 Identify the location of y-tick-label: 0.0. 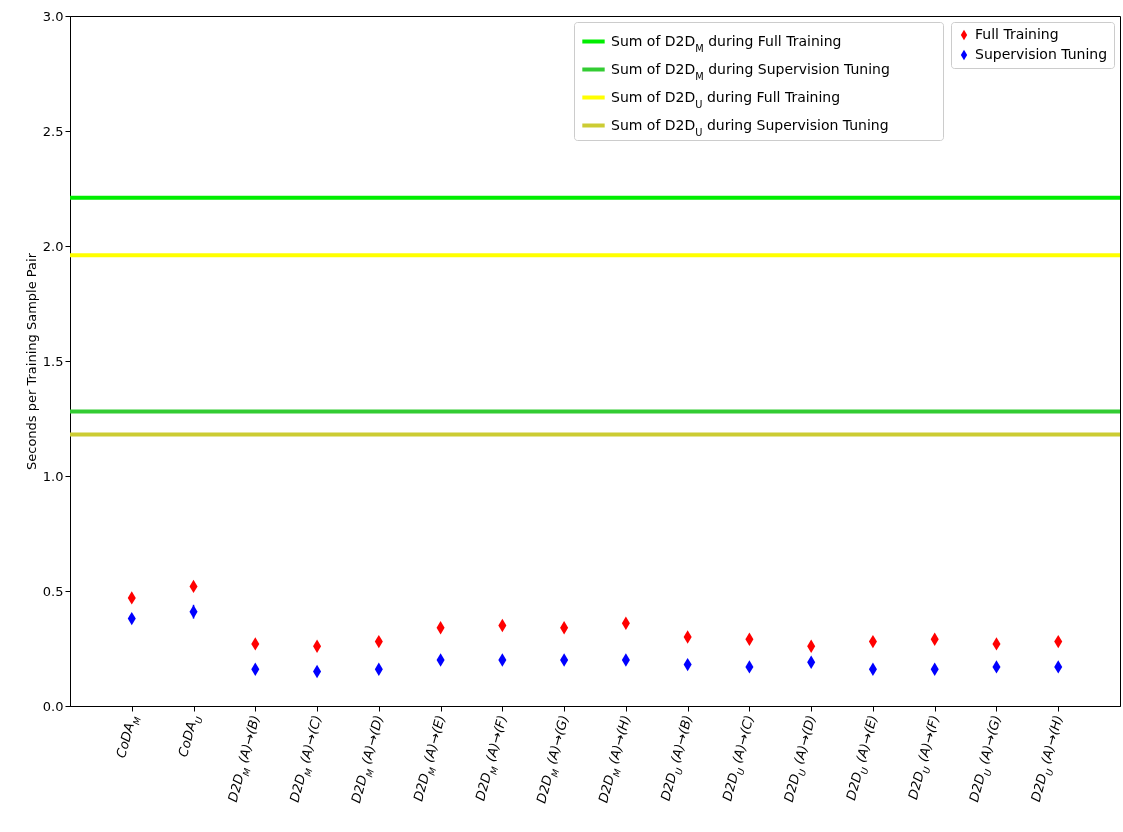
(53, 706).